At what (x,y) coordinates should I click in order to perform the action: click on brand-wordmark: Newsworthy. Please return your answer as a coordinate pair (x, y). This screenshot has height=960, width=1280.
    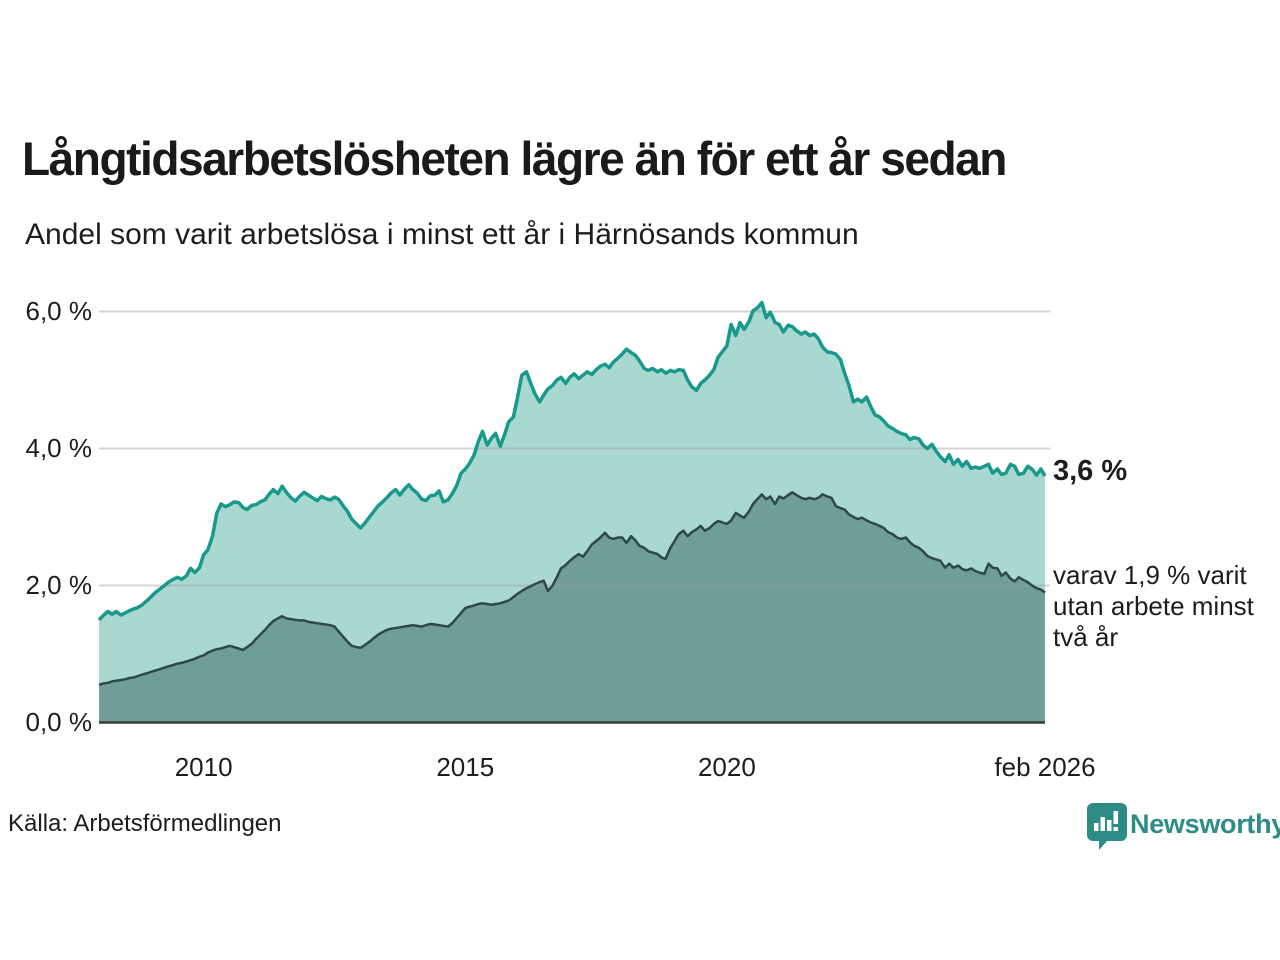
    Looking at the image, I should click on (1205, 824).